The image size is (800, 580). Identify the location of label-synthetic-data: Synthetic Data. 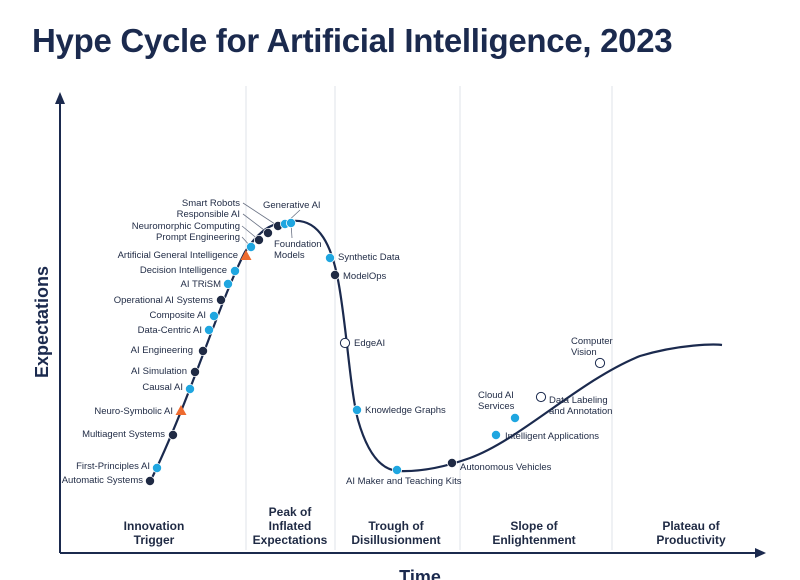
(369, 257).